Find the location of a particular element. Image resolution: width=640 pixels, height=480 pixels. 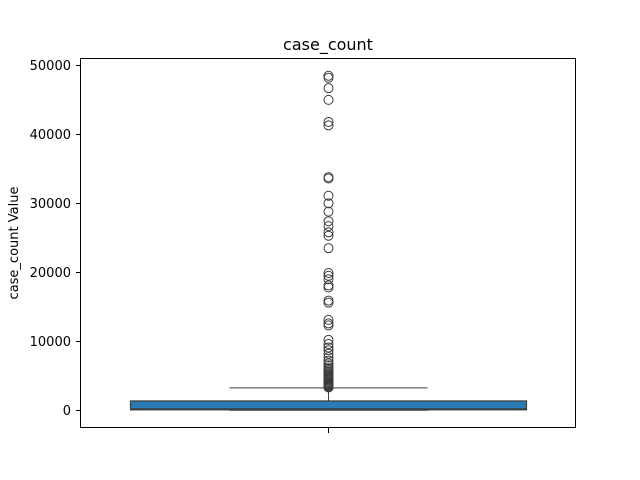

y-tick-label: 50000 is located at coordinates (50, 66).